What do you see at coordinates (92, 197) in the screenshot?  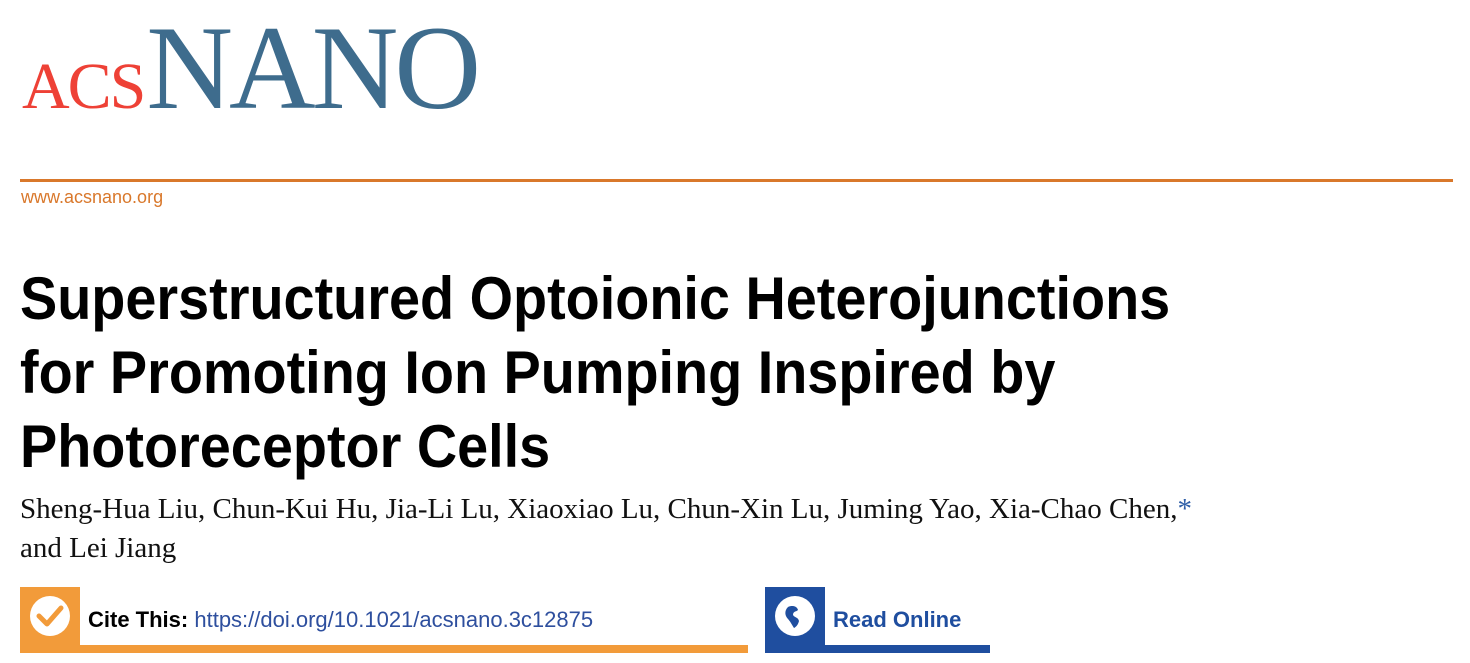 I see `journal-url: www.acsnano.org` at bounding box center [92, 197].